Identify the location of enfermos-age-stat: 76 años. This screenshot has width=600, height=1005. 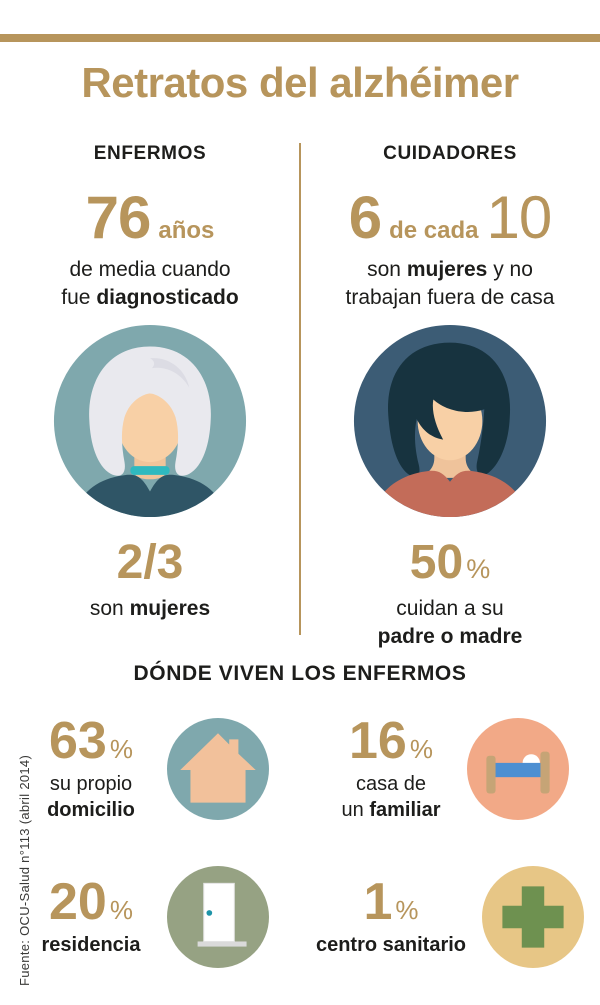
(150, 217).